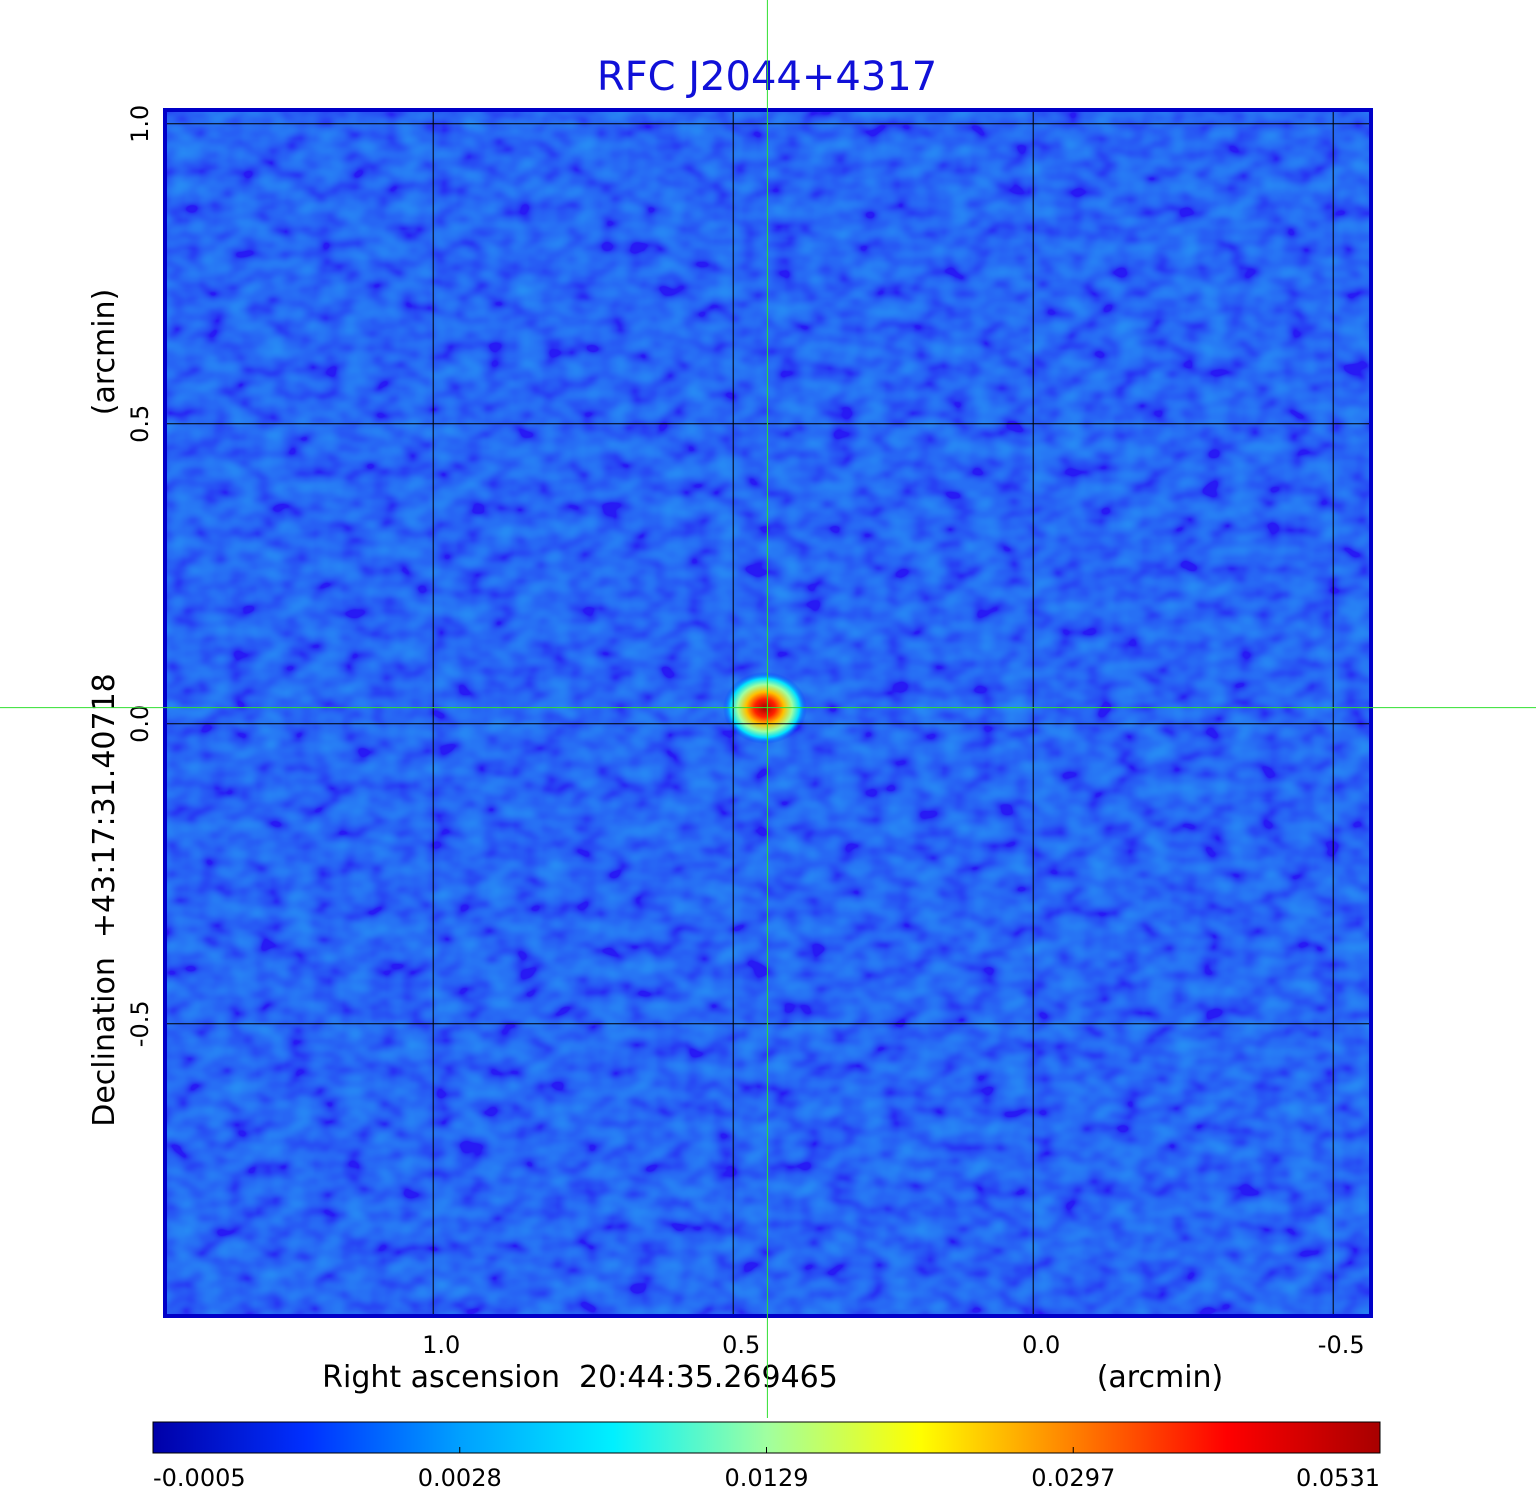 The height and width of the screenshot is (1511, 1536). I want to click on y-tick-label: -0.5, so click(140, 1023).